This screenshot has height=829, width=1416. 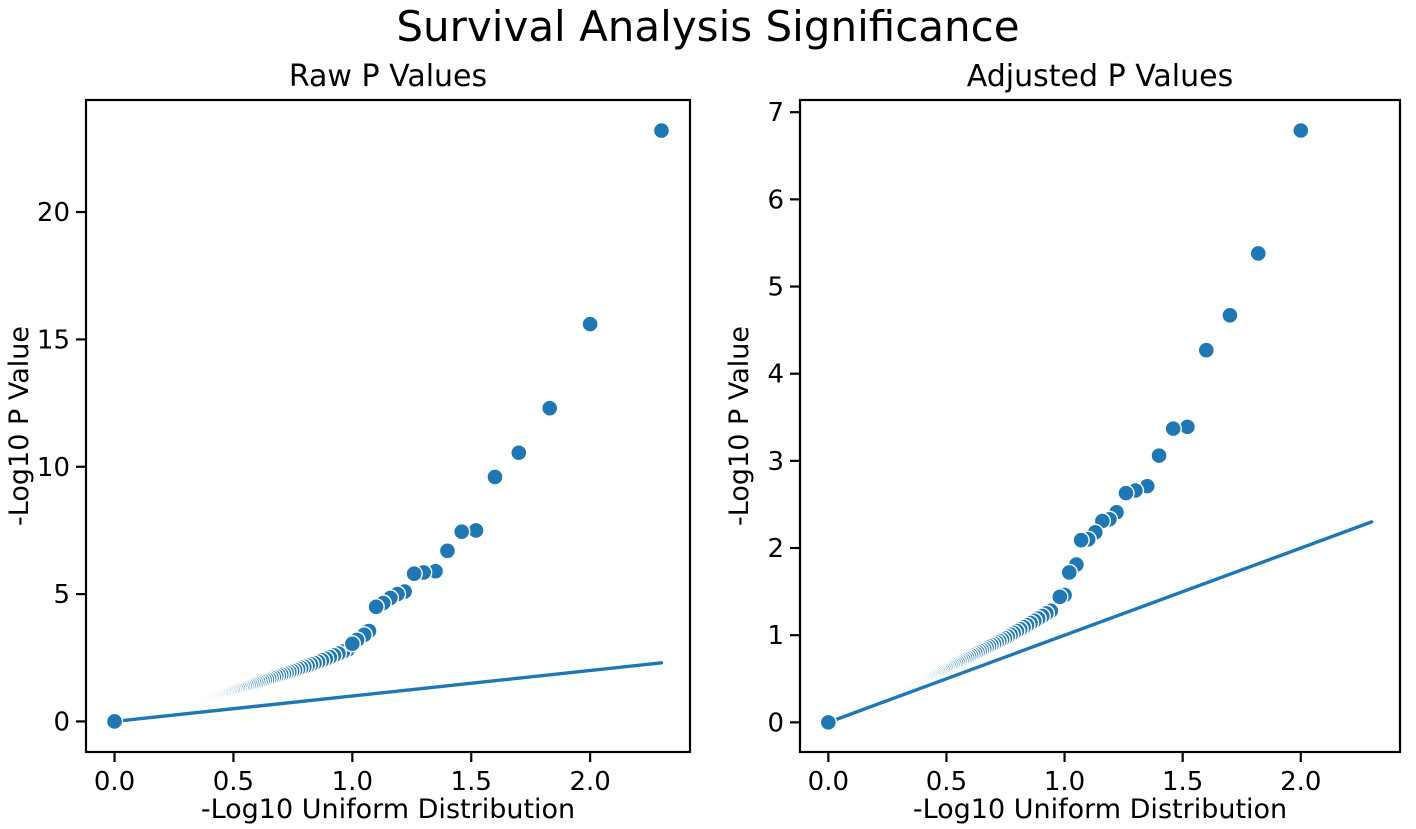 What do you see at coordinates (775, 200) in the screenshot?
I see `svg-text: 6` at bounding box center [775, 200].